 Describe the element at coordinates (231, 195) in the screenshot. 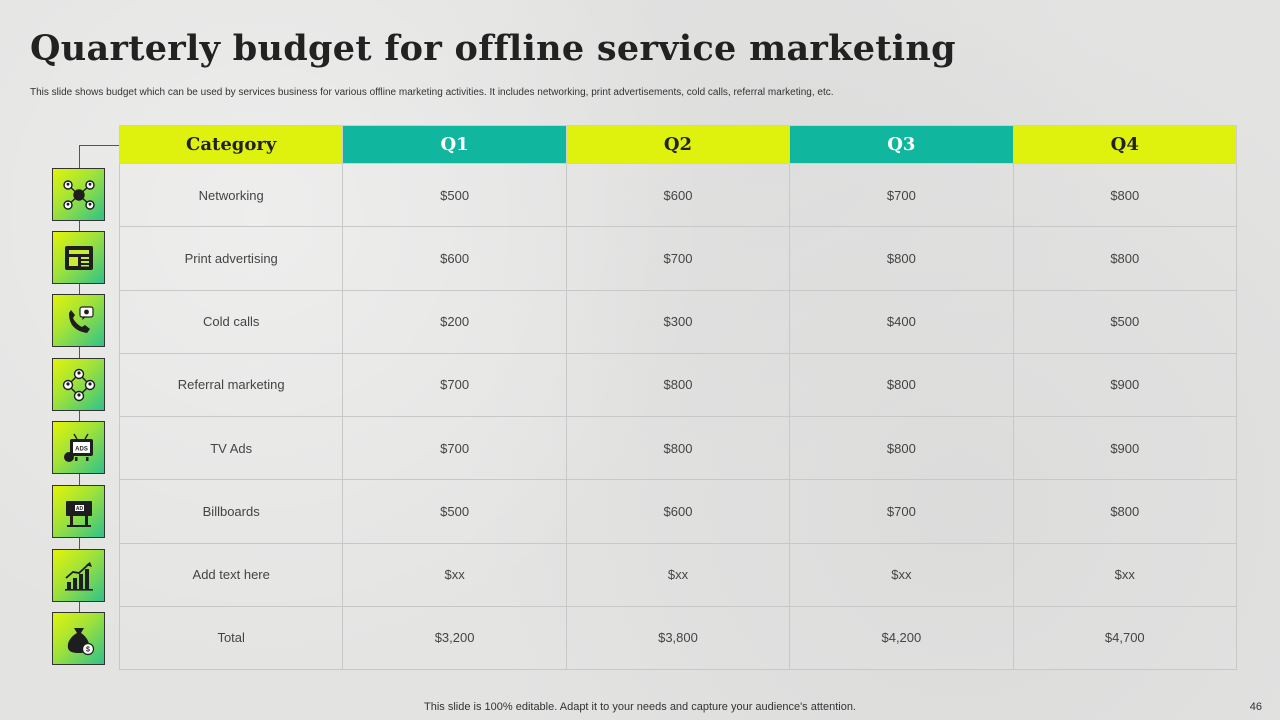

I see `cell-category: Networking` at that location.